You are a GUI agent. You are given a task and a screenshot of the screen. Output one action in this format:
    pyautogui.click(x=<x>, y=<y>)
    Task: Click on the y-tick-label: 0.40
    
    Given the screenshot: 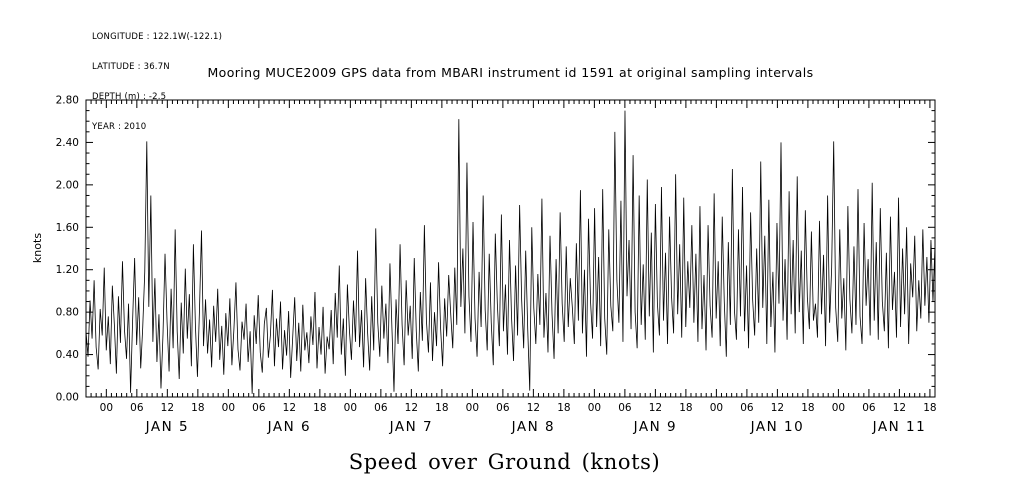 What is the action you would take?
    pyautogui.click(x=67, y=355)
    